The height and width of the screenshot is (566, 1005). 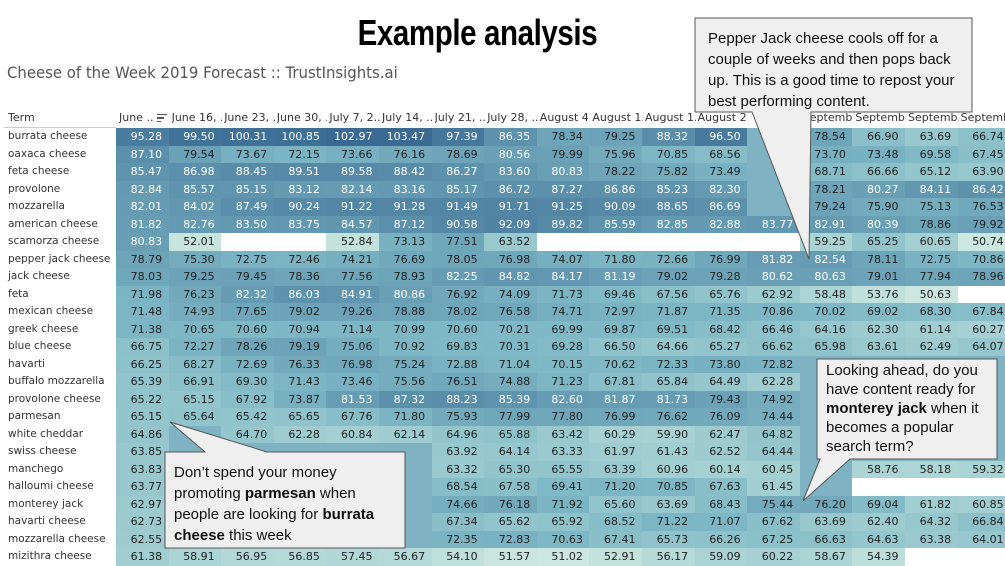 I want to click on heatmap-cell: 81.53, so click(x=353, y=399).